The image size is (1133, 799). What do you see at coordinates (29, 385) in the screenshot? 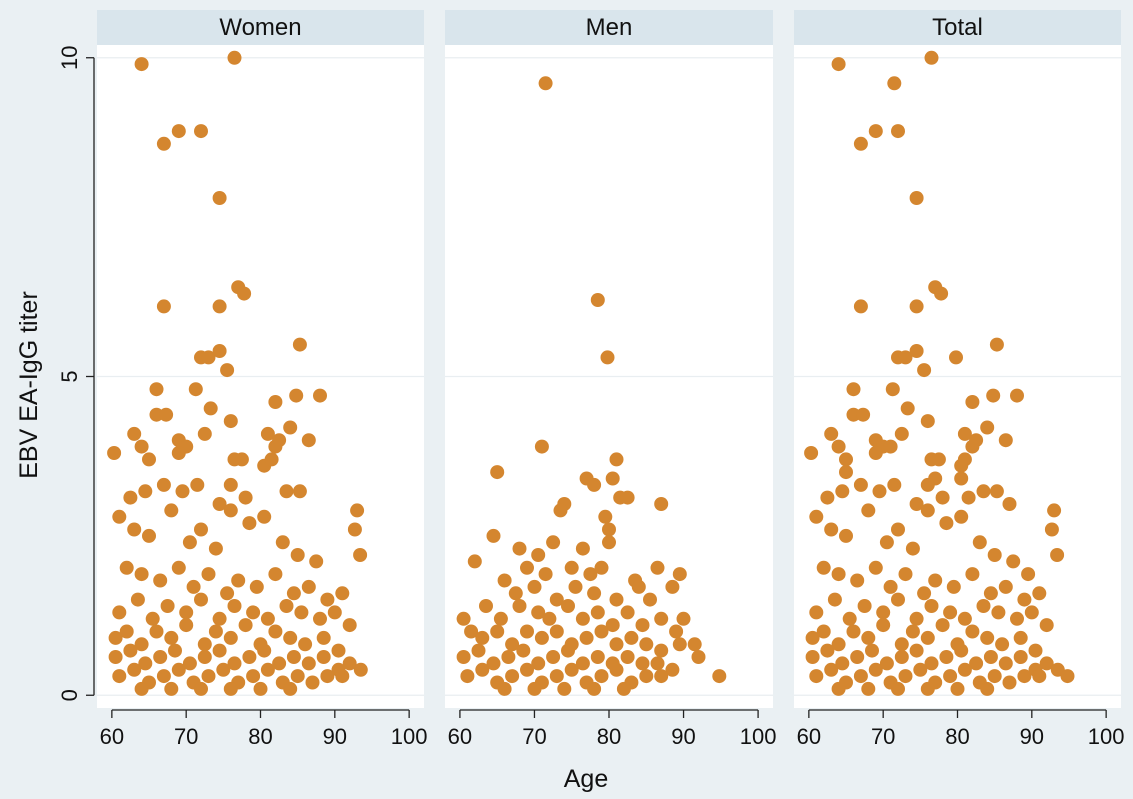
I see `y-axis-title: EBV EA-IgG titer` at bounding box center [29, 385].